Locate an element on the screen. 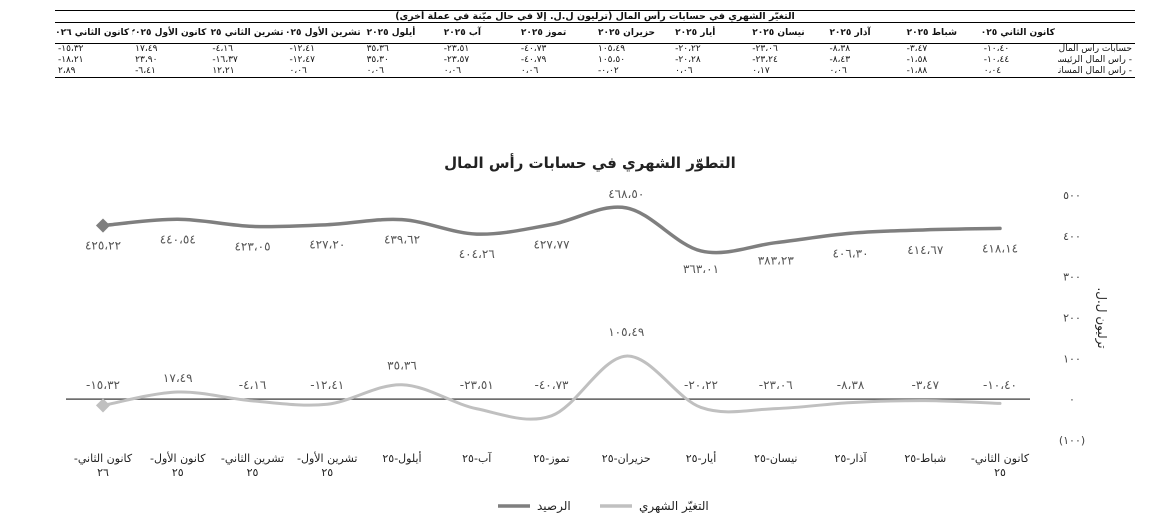 The image size is (1153, 530). table-cell: -٢٣،٠٦ is located at coordinates (765, 49).